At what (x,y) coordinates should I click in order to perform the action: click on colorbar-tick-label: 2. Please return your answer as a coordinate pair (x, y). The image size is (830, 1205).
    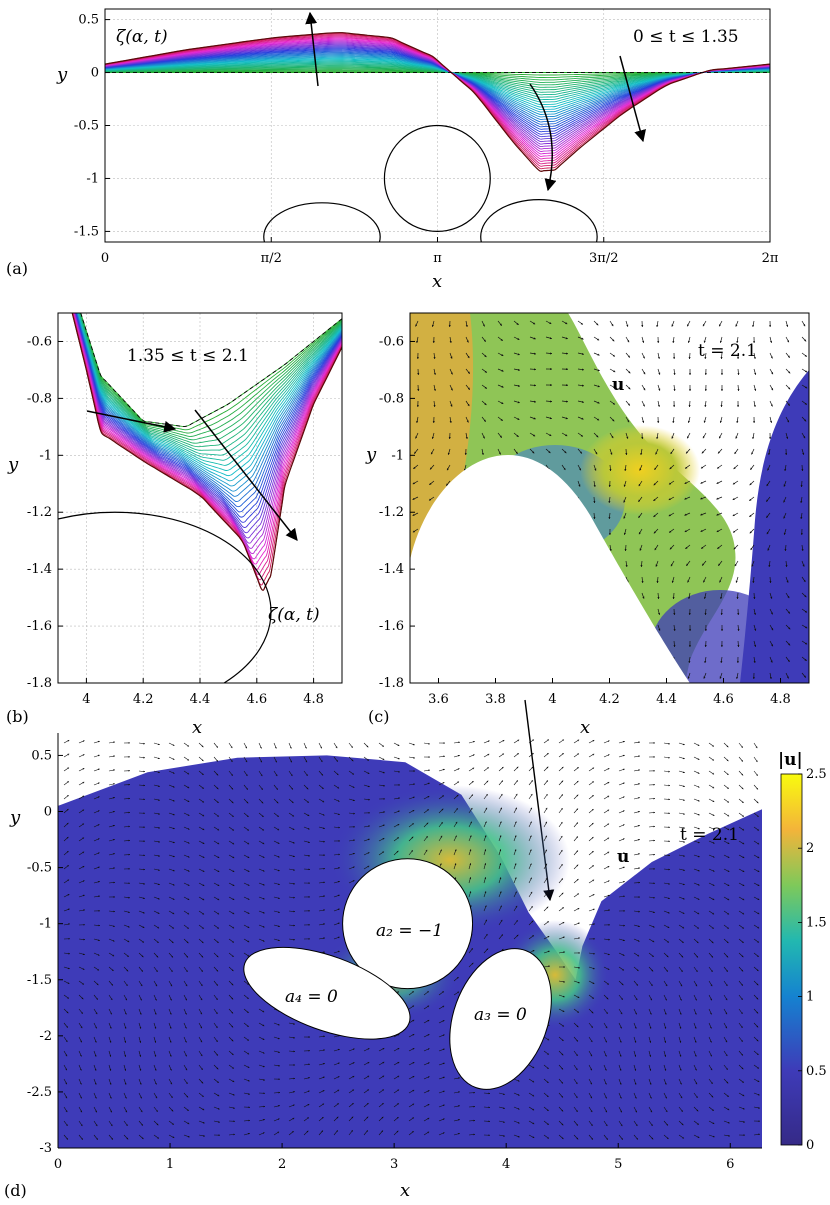
    Looking at the image, I should click on (810, 848).